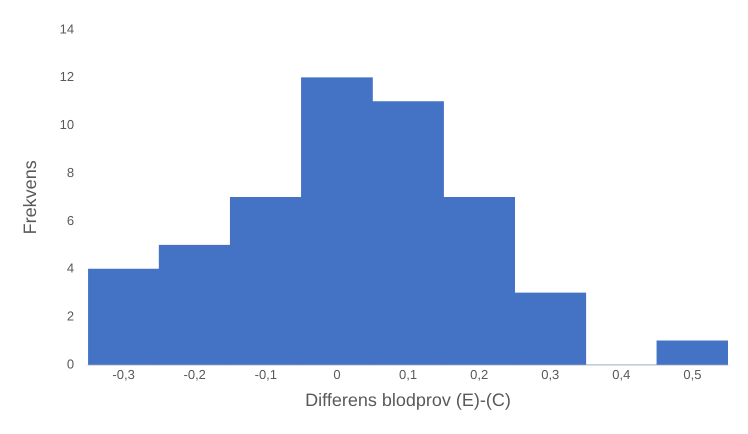 The height and width of the screenshot is (434, 748). Describe the element at coordinates (550, 374) in the screenshot. I see `x-tick-label: 0,3` at that location.